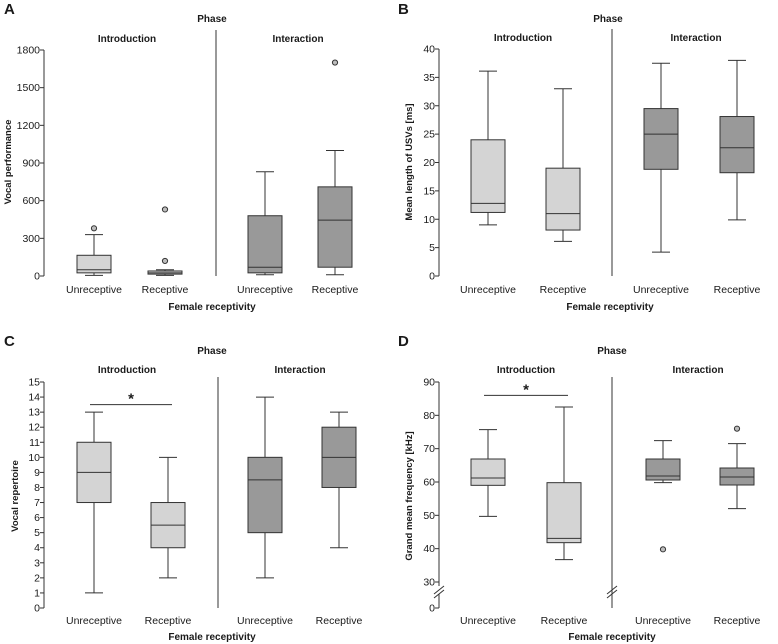 This screenshot has width=778, height=644. I want to click on panel-a-y-tick-label: 1200, so click(29, 126).